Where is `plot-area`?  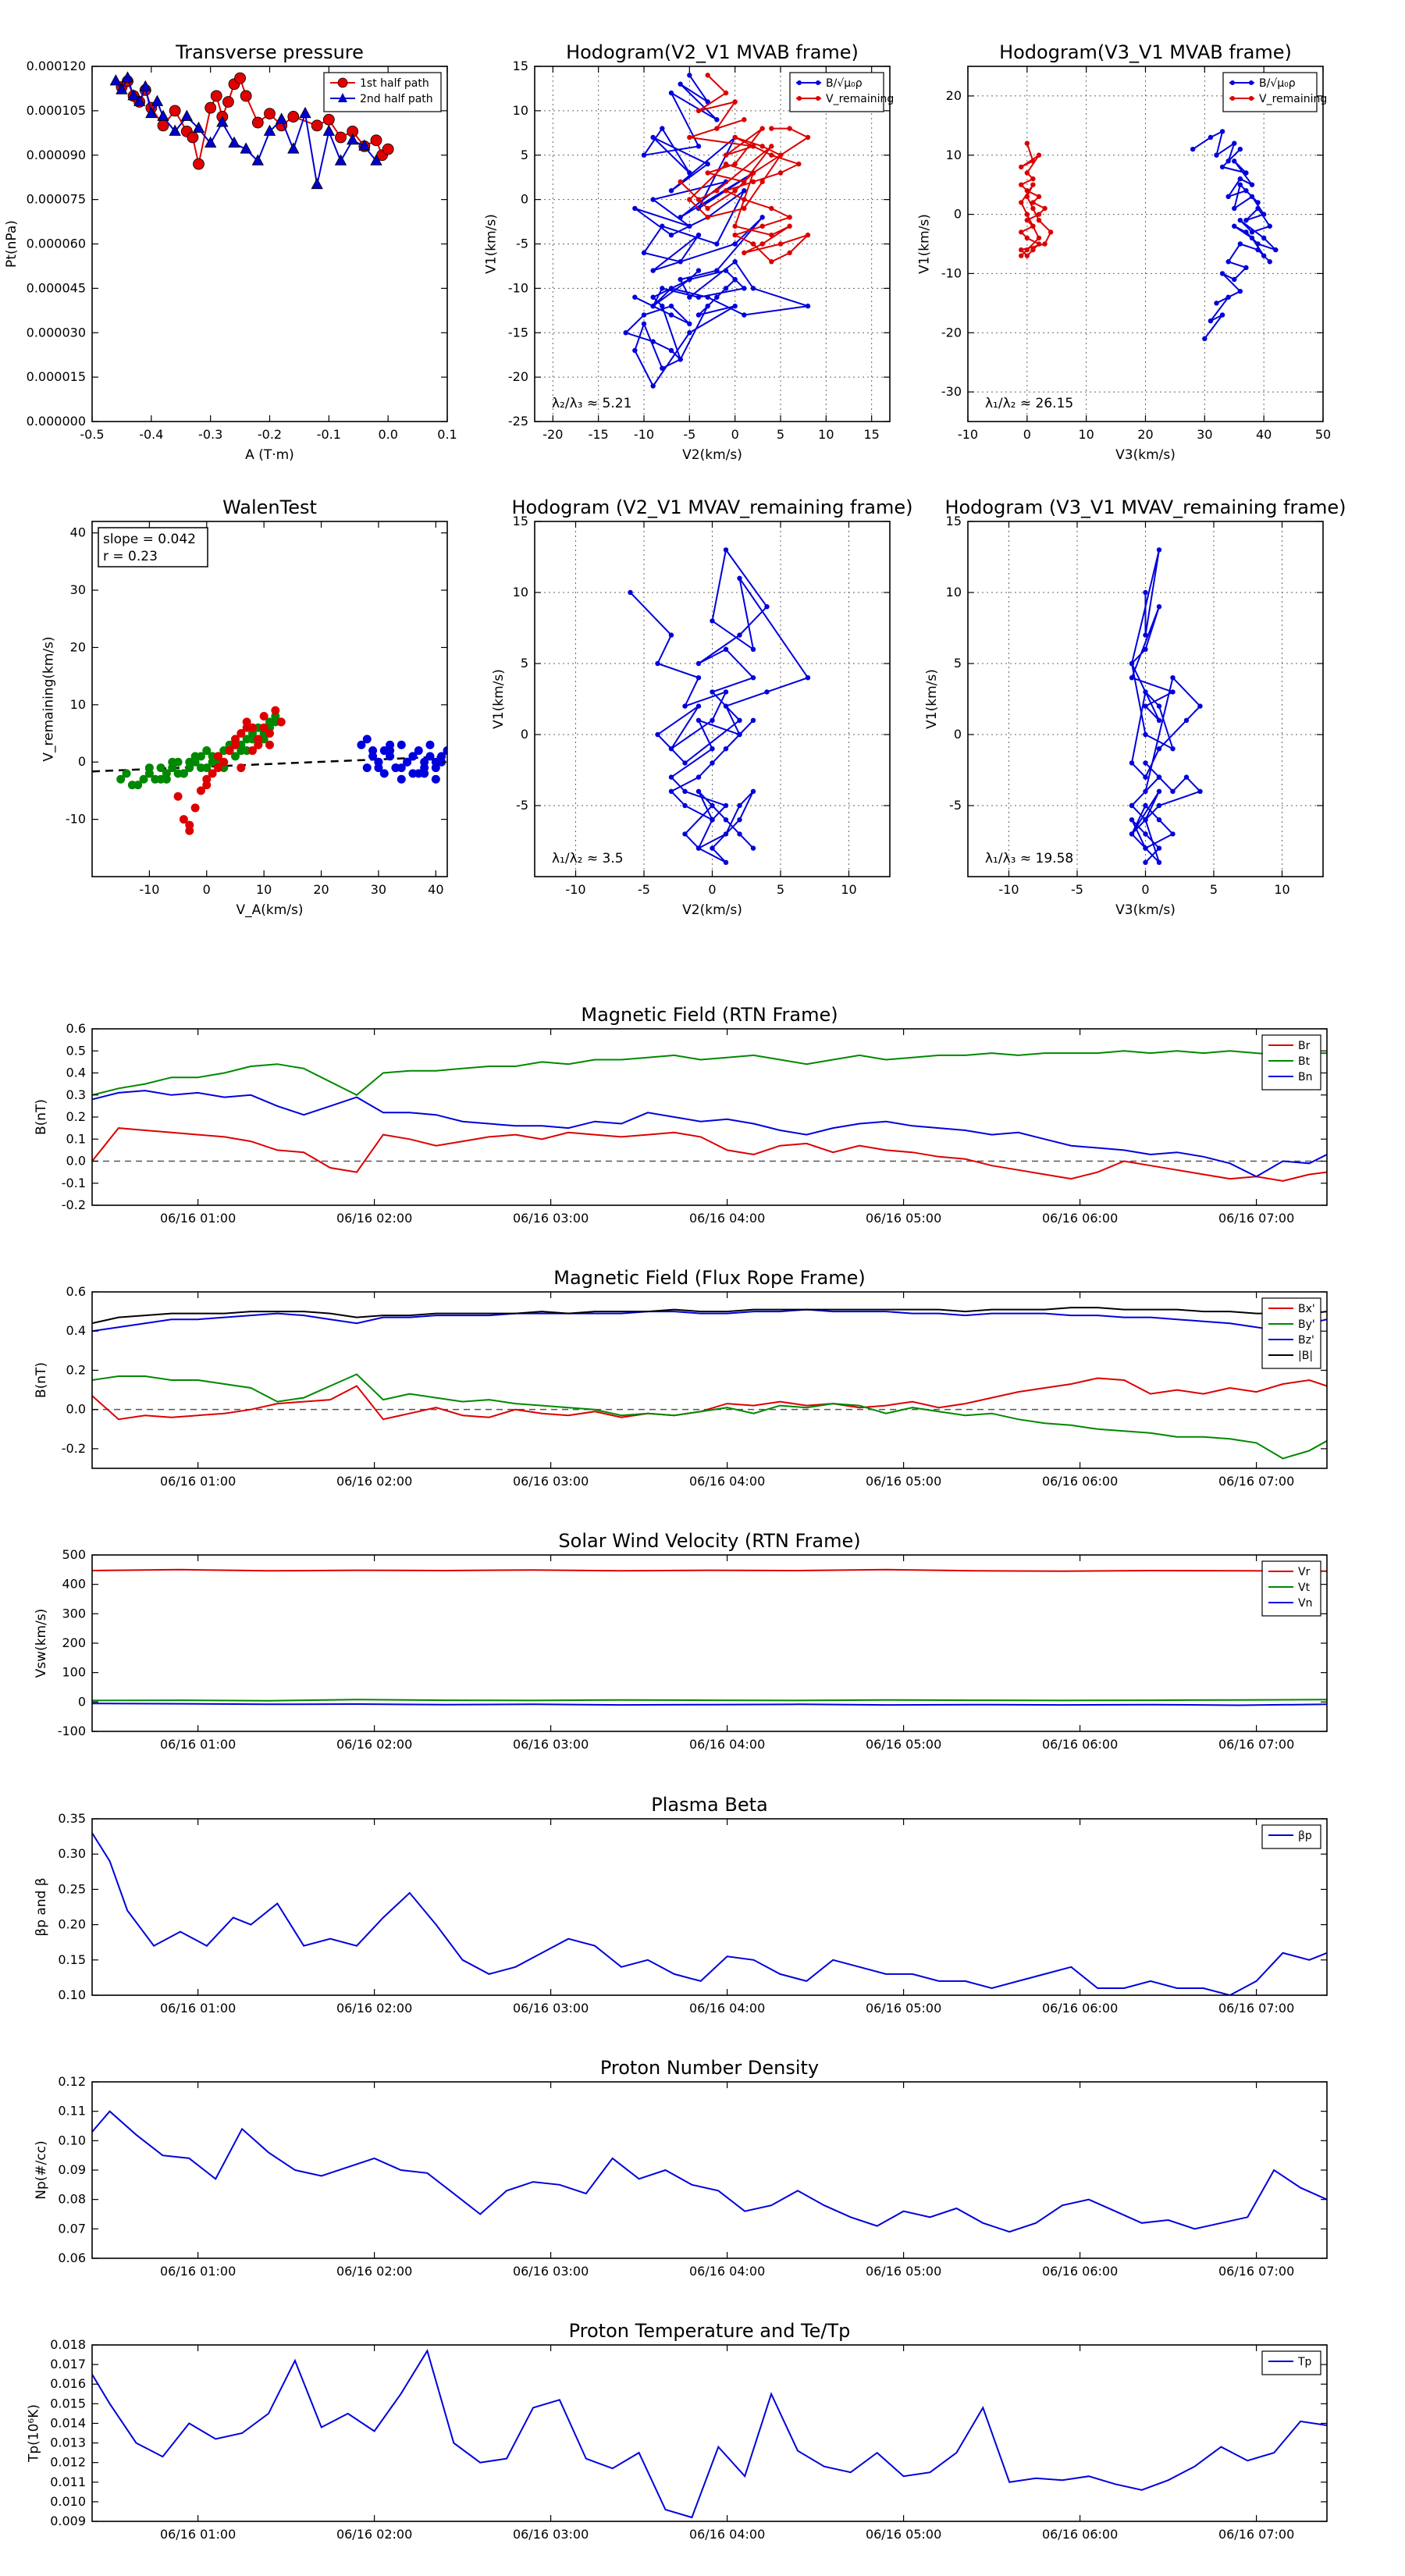 plot-area is located at coordinates (710, 1913).